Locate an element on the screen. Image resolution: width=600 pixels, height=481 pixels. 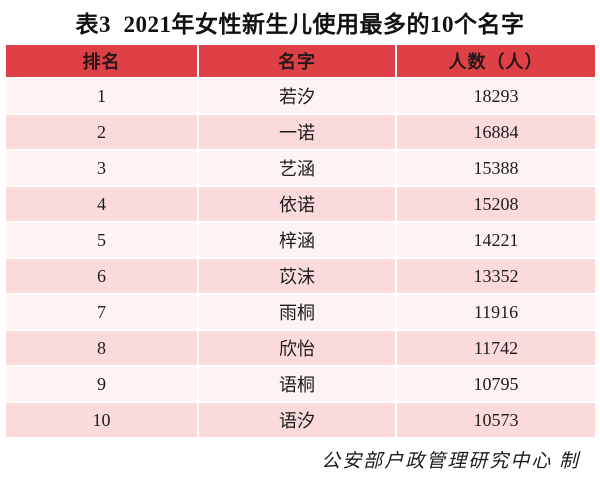
table-row: 4 依诺 15208 is located at coordinates (300, 204).